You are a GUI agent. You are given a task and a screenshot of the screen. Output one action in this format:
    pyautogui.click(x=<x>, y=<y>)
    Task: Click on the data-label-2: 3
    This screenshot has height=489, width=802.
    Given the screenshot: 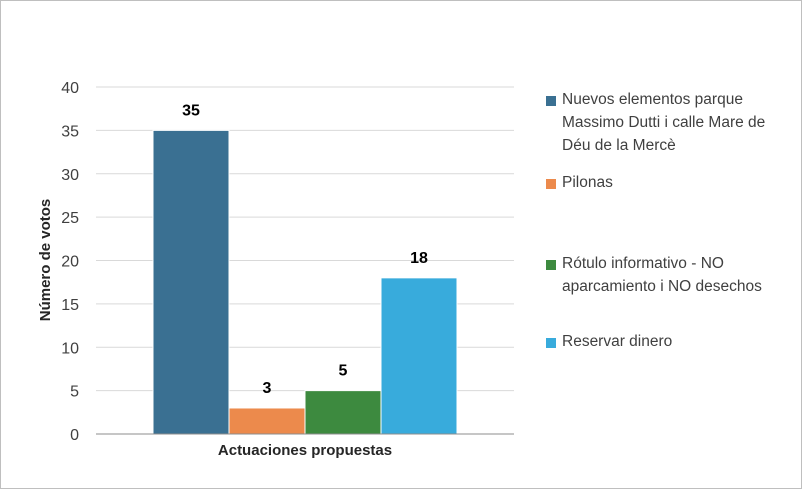 What is the action you would take?
    pyautogui.click(x=267, y=388)
    